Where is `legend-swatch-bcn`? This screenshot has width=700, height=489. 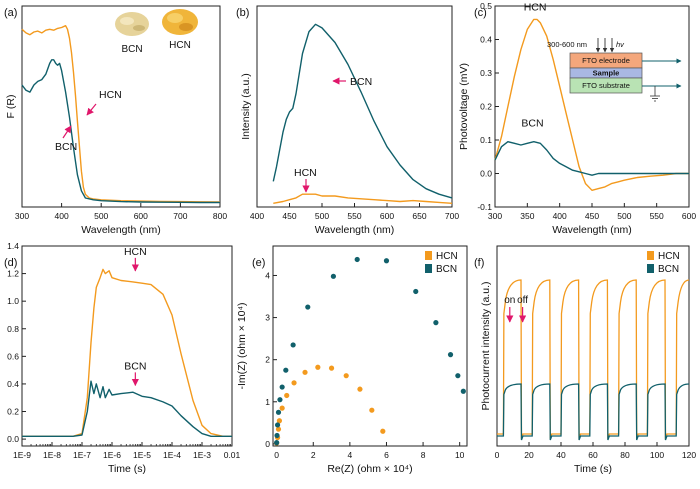
legend-swatch-bcn is located at coordinates (650, 268).